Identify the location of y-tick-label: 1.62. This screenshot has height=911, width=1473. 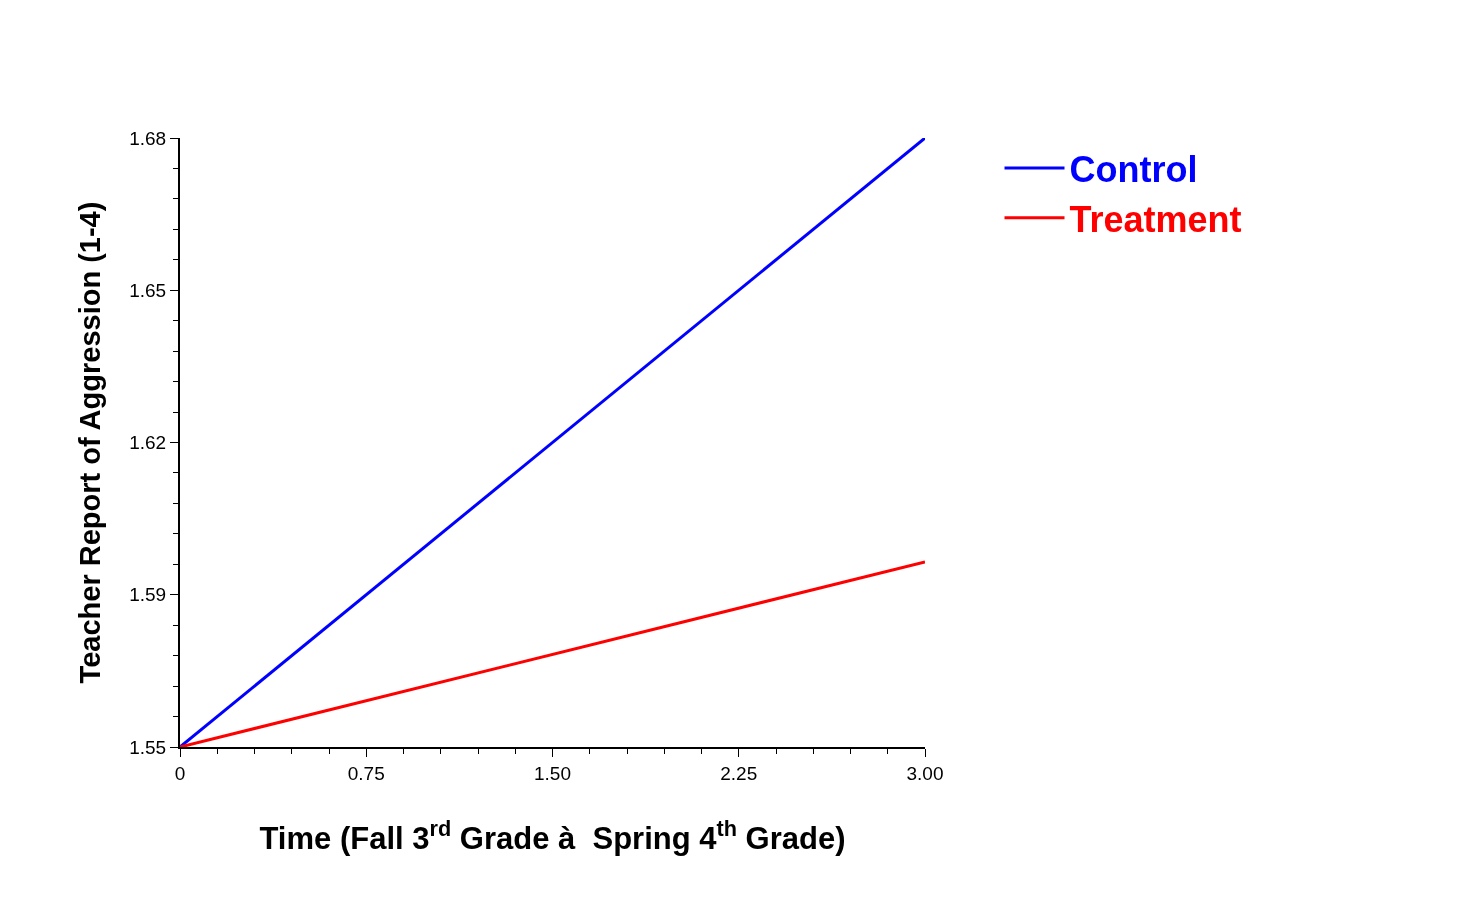
(148, 443).